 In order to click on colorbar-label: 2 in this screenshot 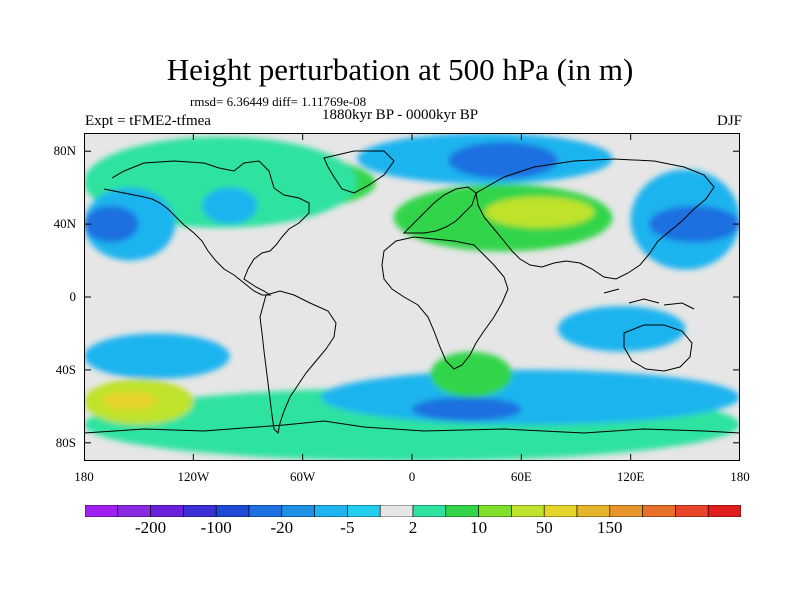, I will do `click(413, 527)`.